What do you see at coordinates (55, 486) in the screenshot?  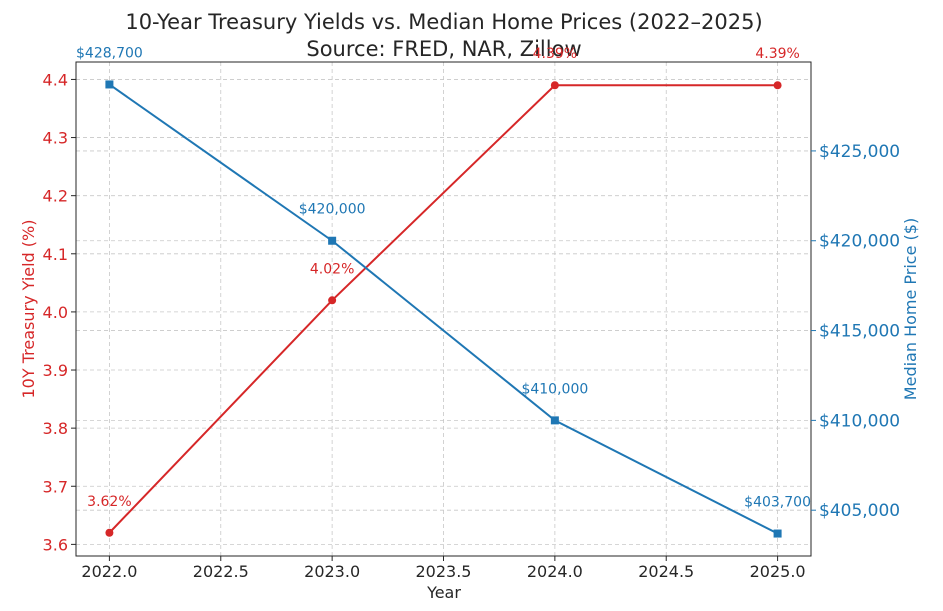 I see `left-y-tick-label: 3.7` at bounding box center [55, 486].